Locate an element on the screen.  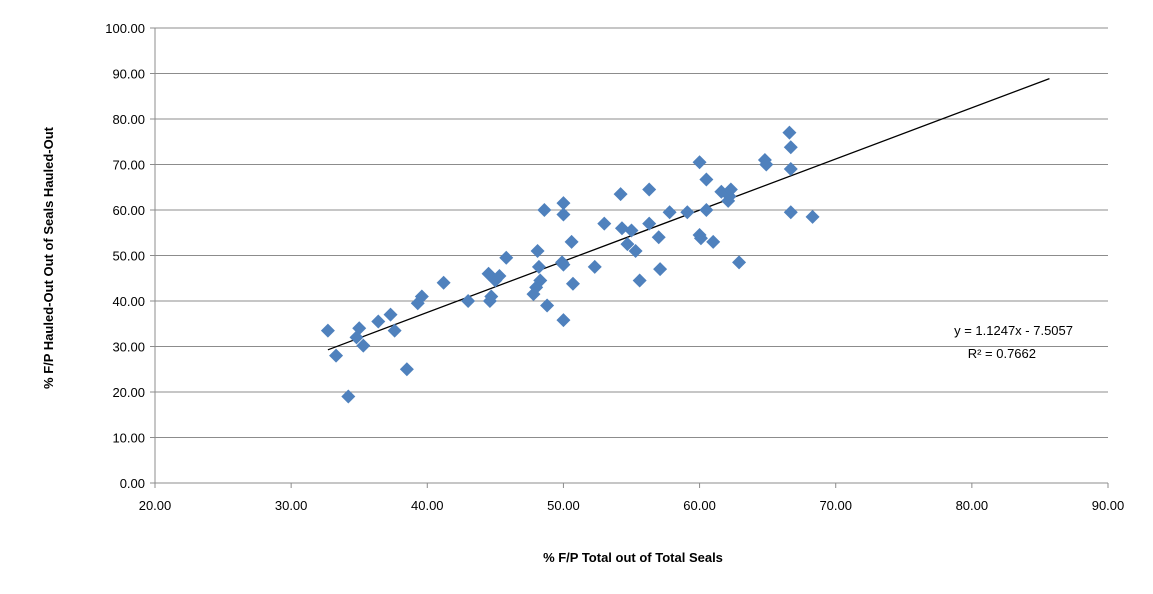
x-tick-label: 80.00 is located at coordinates (972, 505).